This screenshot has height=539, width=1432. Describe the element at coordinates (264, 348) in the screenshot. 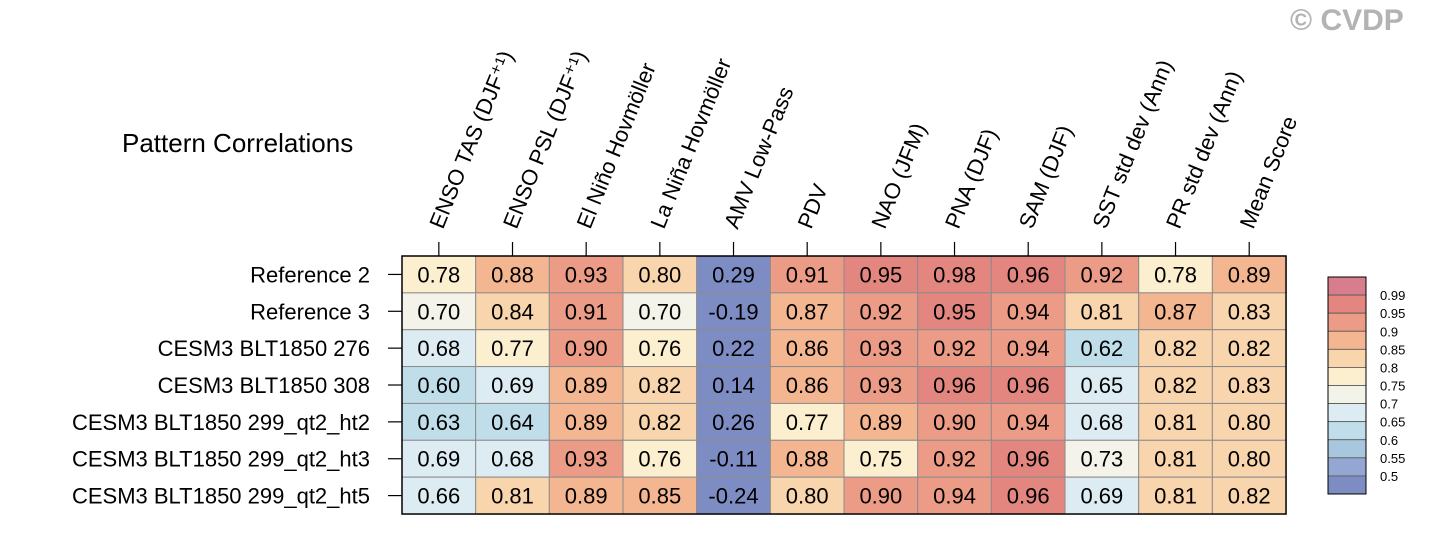

I see `row-label: CESM3 BLT1850 276` at that location.